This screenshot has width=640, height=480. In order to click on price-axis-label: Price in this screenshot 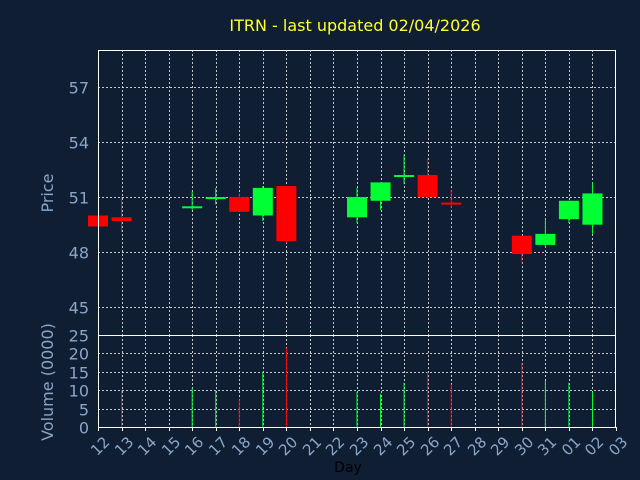, I will do `click(47, 192)`.